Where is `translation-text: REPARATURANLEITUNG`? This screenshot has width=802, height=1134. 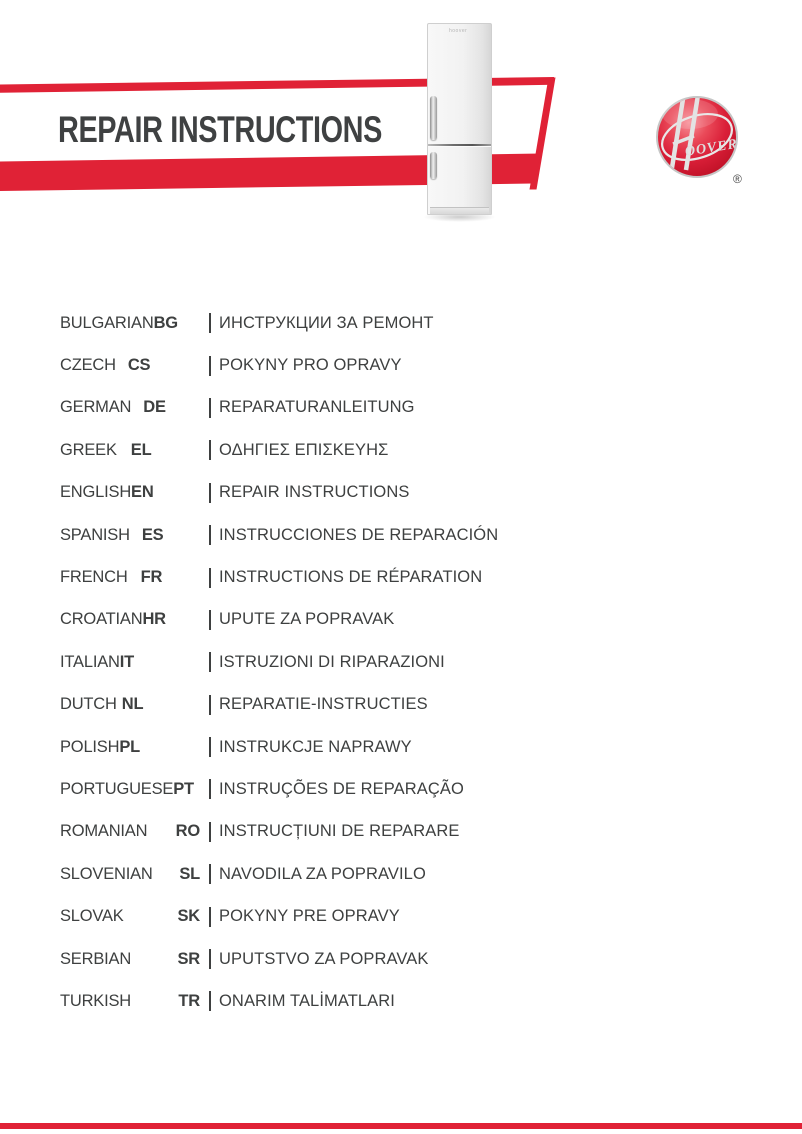 translation-text: REPARATURANLEITUNG is located at coordinates (317, 407).